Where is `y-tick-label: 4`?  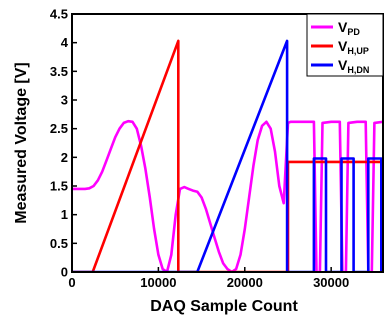 y-tick-label: 4 is located at coordinates (65, 42).